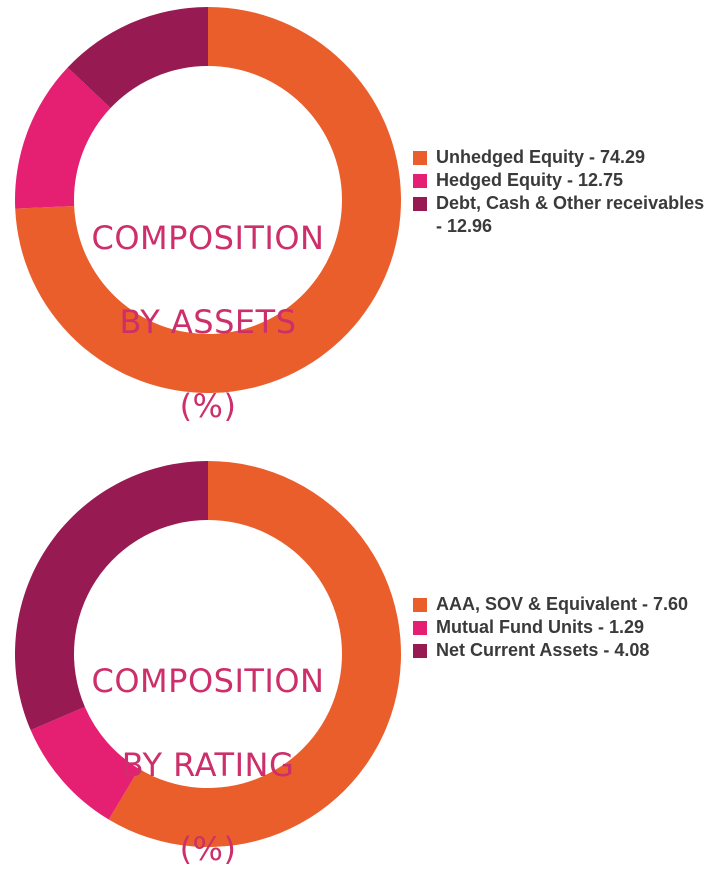 The width and height of the screenshot is (718, 870). Describe the element at coordinates (540, 627) in the screenshot. I see `legend-label: Mutual Fund Units - 1.29` at that location.